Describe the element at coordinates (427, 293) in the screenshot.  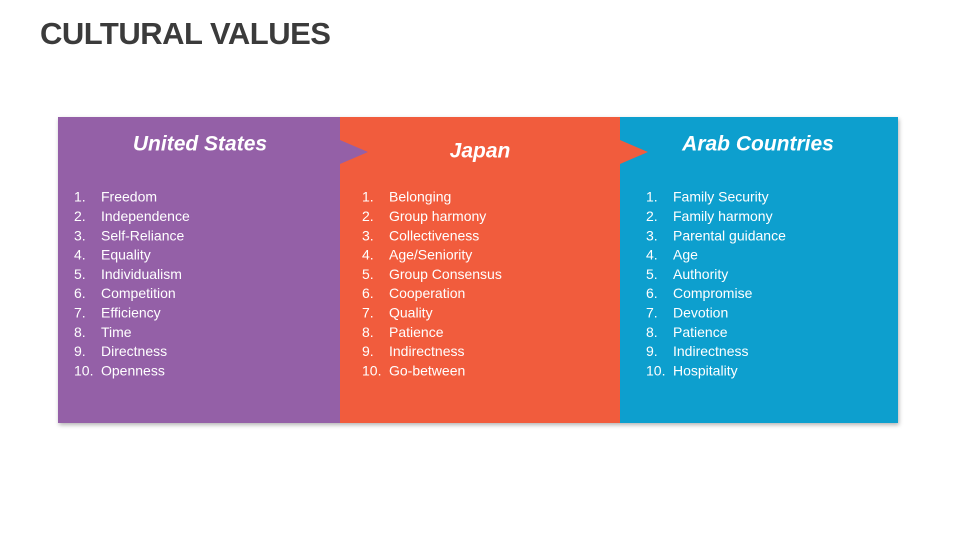
I see `item-text: Cooperation` at that location.